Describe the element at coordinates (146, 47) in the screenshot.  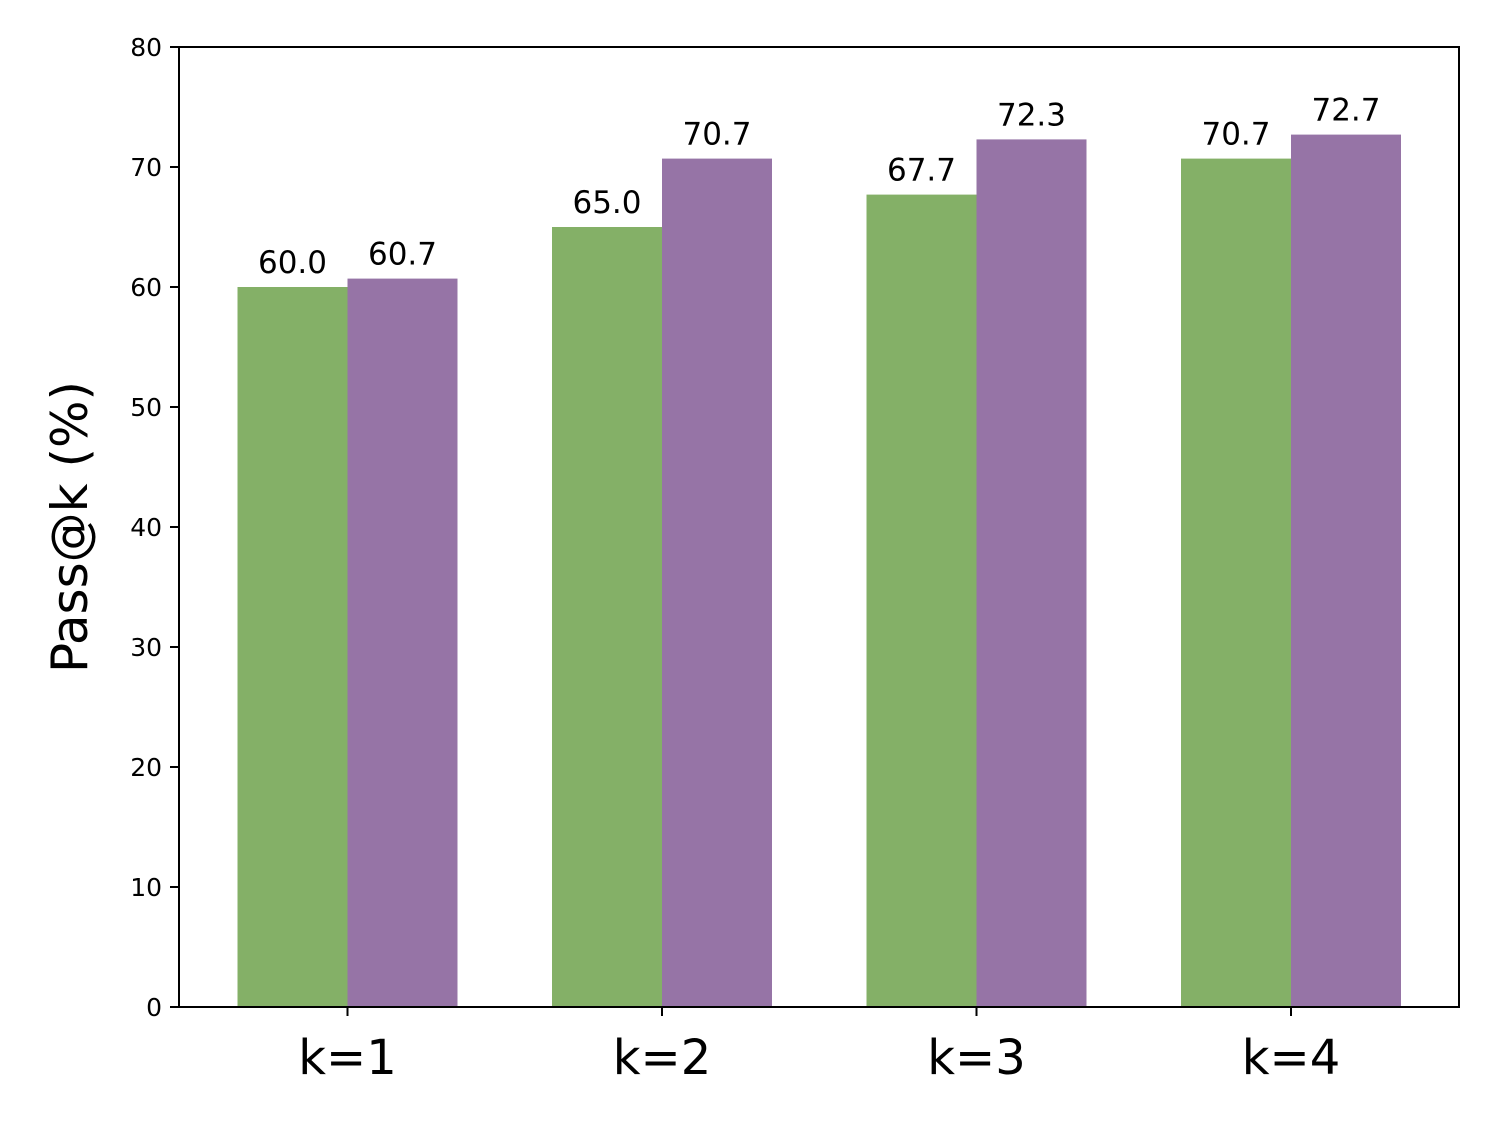
I see `y-tick-label: 80` at that location.